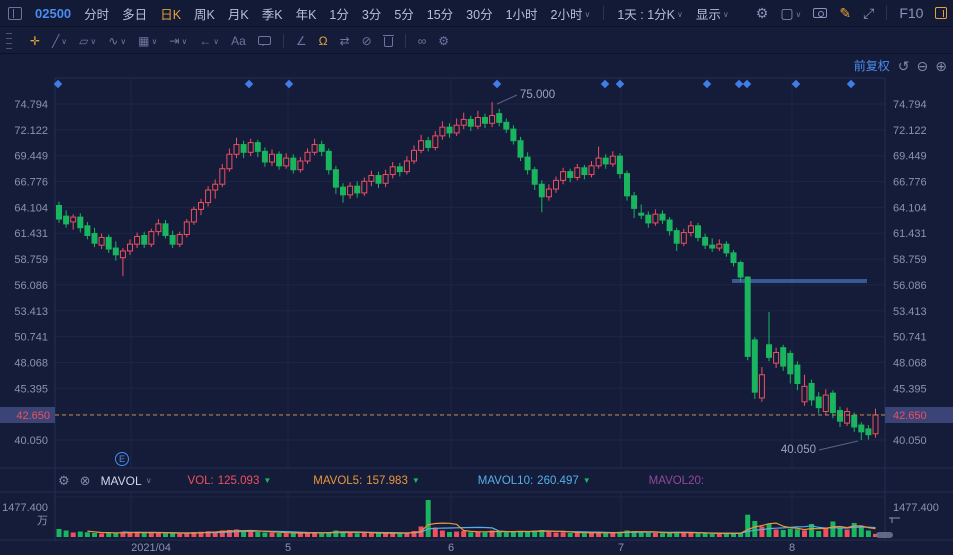  I want to click on tool-shapes-icon: ▱ ∨, so click(87, 41).